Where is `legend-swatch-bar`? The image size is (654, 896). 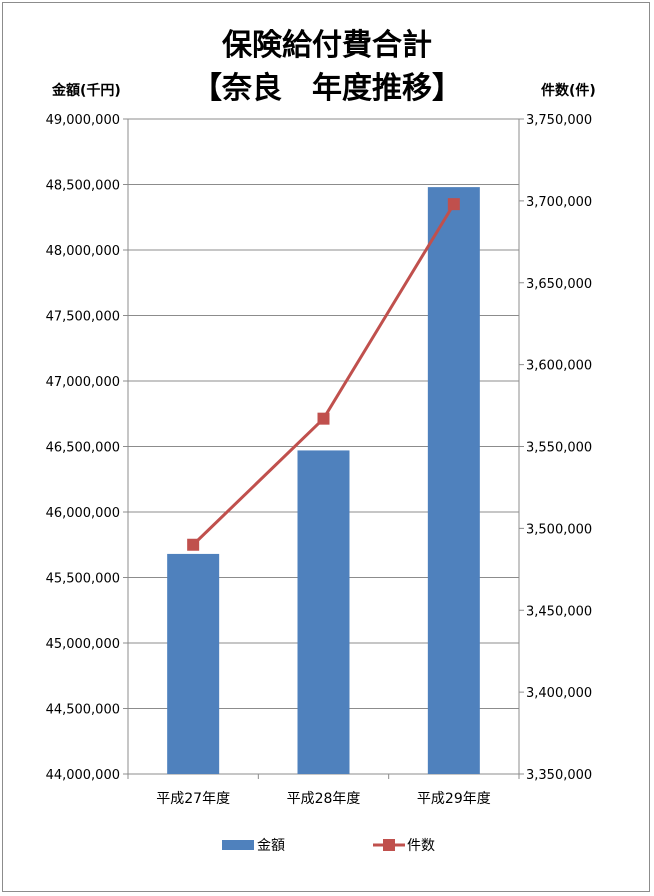
legend-swatch-bar is located at coordinates (238, 845).